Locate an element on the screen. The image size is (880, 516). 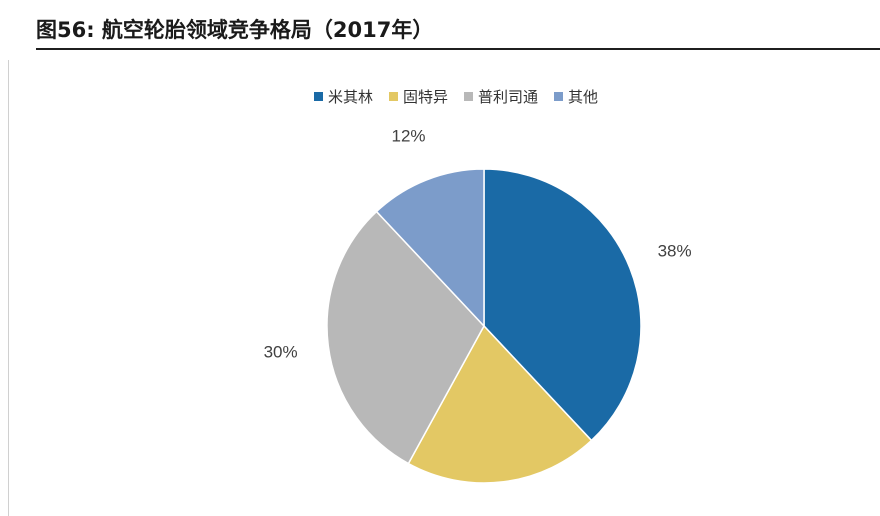
pie-slice-goodyear is located at coordinates (500, 404).